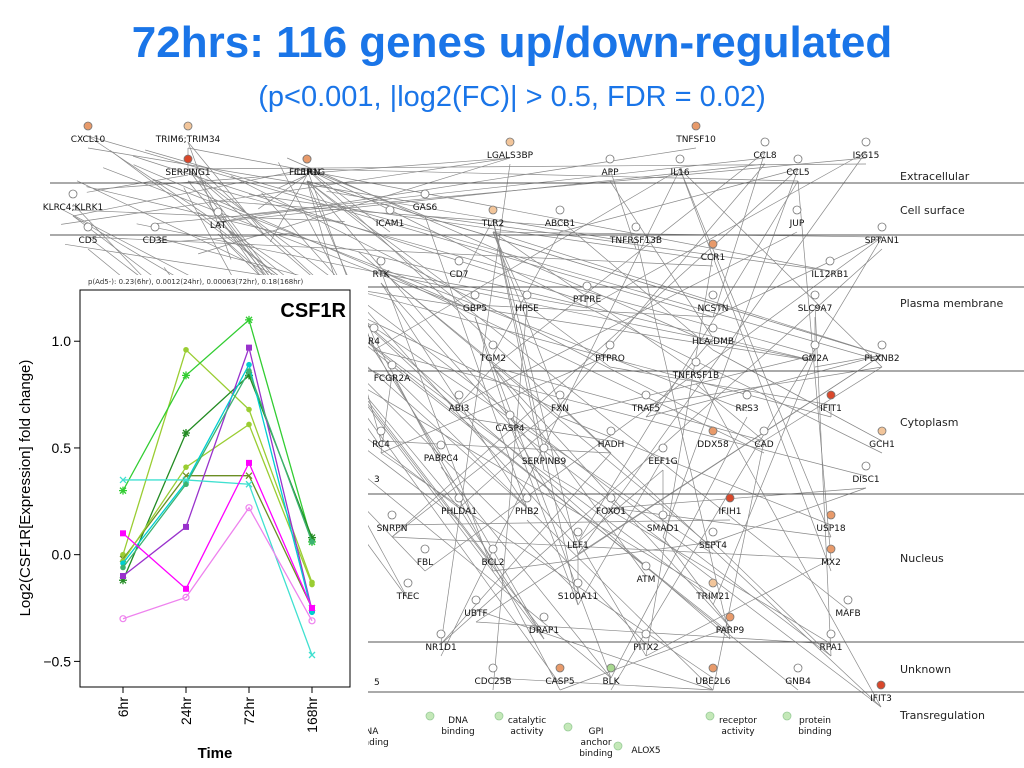 This screenshot has height=768, width=1024. I want to click on gene-node: JUP, so click(797, 217).